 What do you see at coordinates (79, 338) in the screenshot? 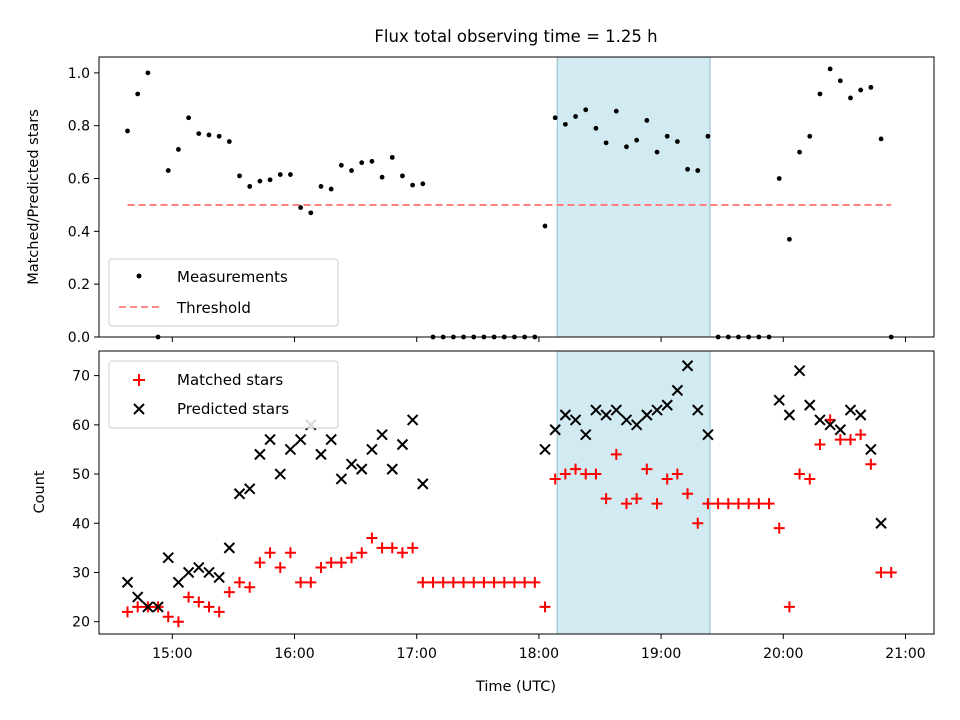
I see `top-ytick-label: 0.0` at bounding box center [79, 338].